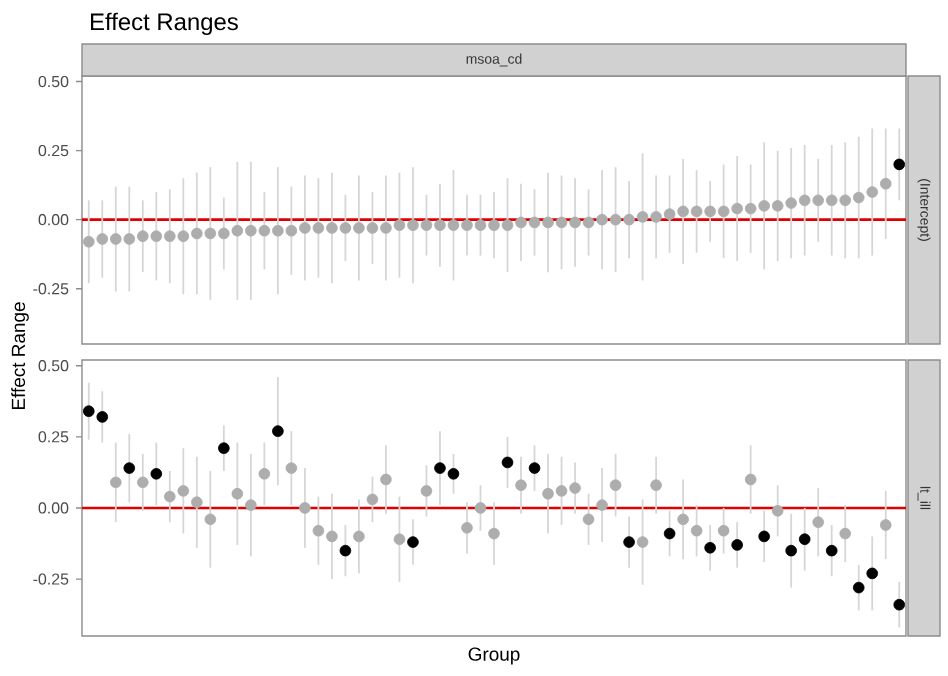  What do you see at coordinates (494, 656) in the screenshot?
I see `x-axis-title: Group` at bounding box center [494, 656].